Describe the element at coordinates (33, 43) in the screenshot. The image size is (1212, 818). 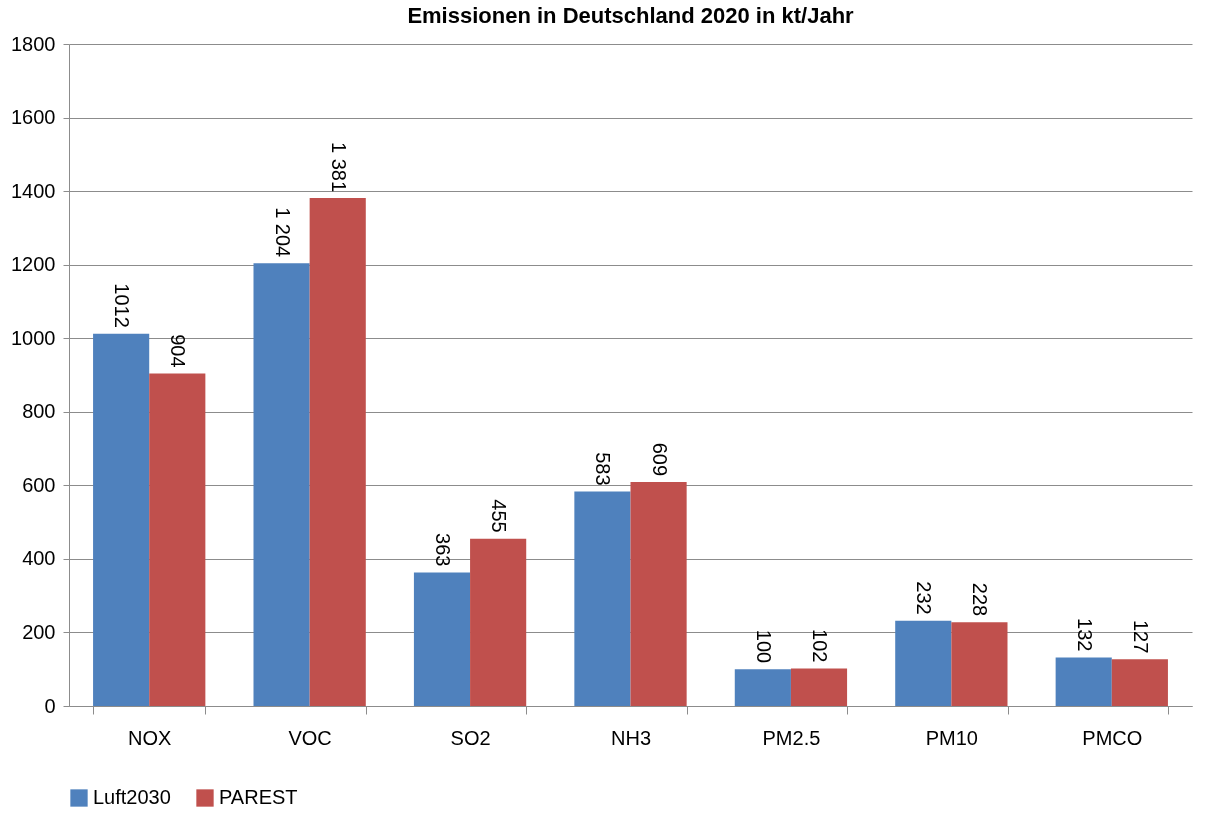
I see `y-tick-label: 1800` at that location.